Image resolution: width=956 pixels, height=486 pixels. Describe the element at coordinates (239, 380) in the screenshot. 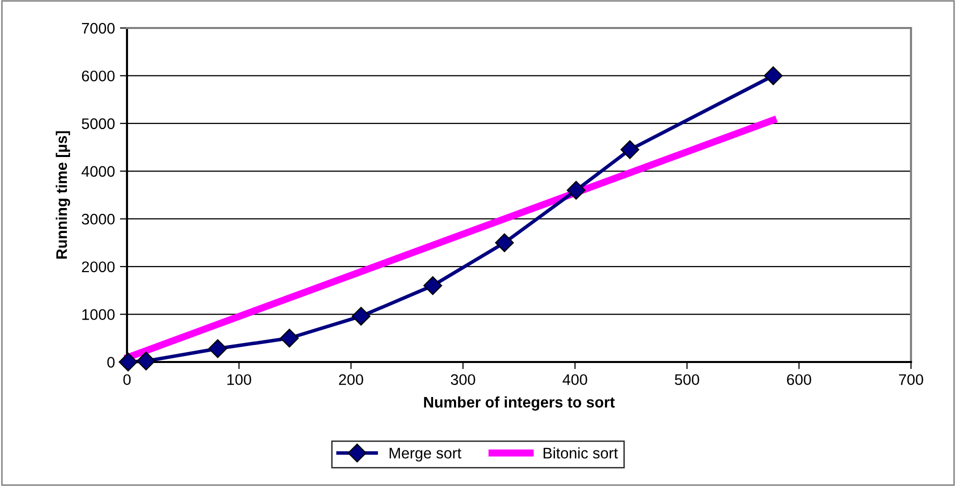

I see `x-tick-label: 100` at that location.